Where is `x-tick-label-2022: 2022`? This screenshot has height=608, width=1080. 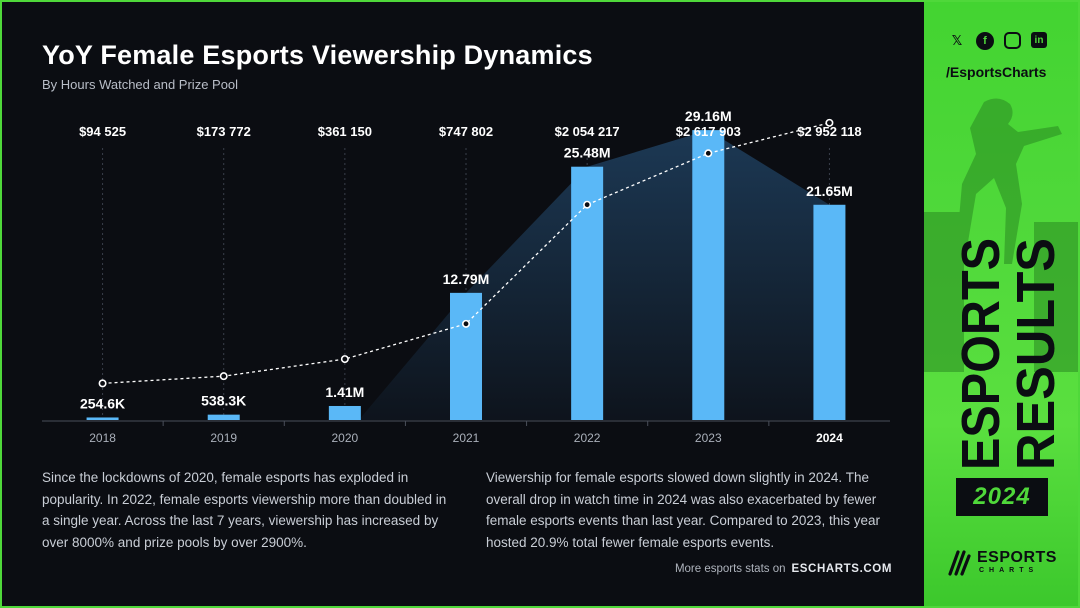
x-tick-label-2022: 2022 is located at coordinates (587, 438).